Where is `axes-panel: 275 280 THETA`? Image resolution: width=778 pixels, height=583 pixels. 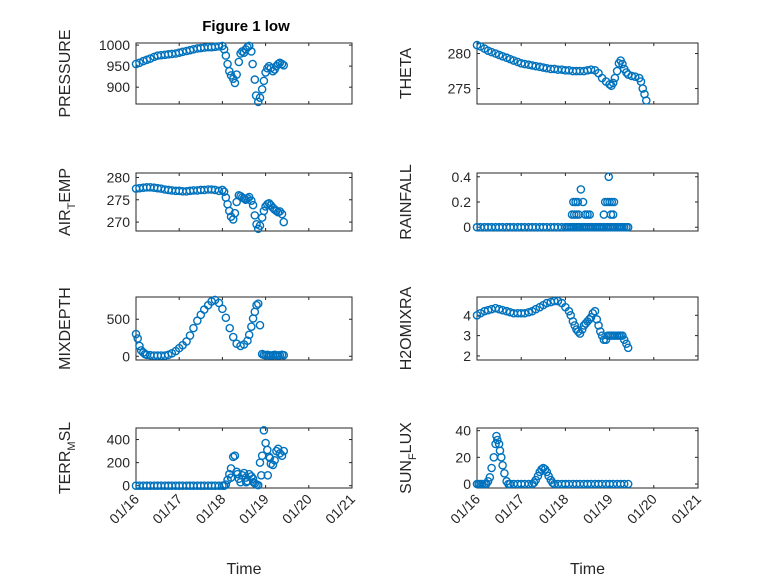
axes-panel: 275 280 THETA is located at coordinates (548, 72).